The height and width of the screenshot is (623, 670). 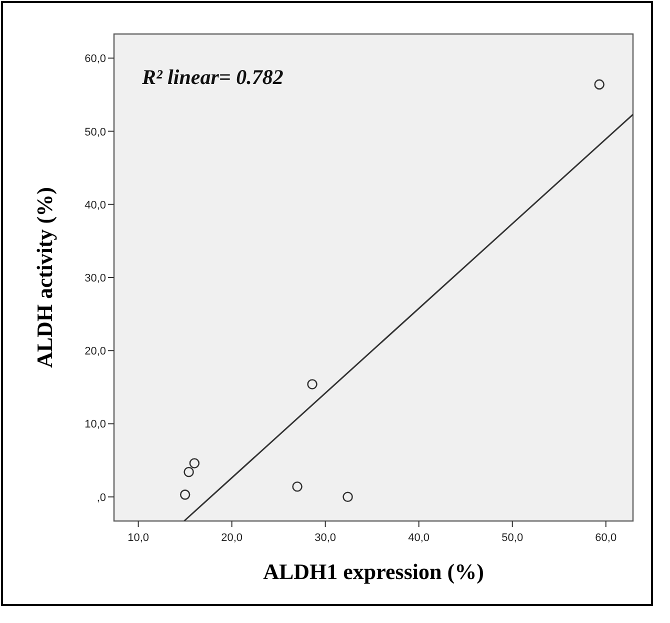 I want to click on y-tick-label: 50,0, so click(x=95, y=132).